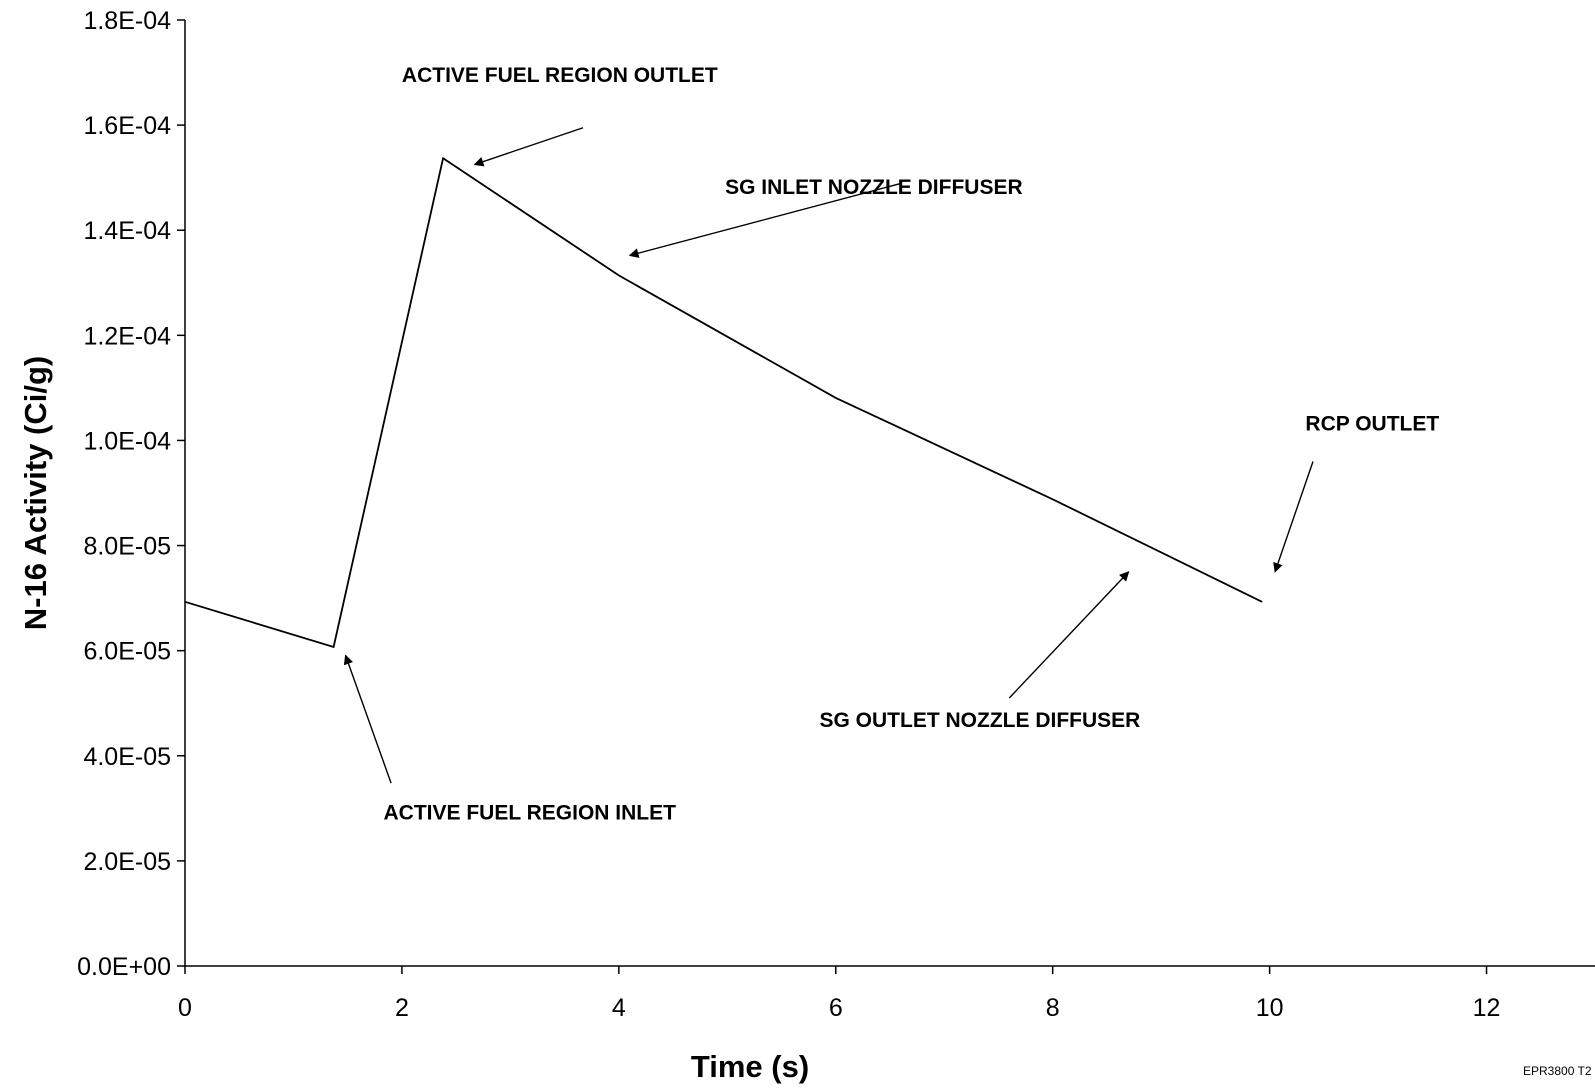 This screenshot has width=1595, height=1091. Describe the element at coordinates (509, 739) in the screenshot. I see `annotation: ACTIVE FUEL REGION INLET` at that location.